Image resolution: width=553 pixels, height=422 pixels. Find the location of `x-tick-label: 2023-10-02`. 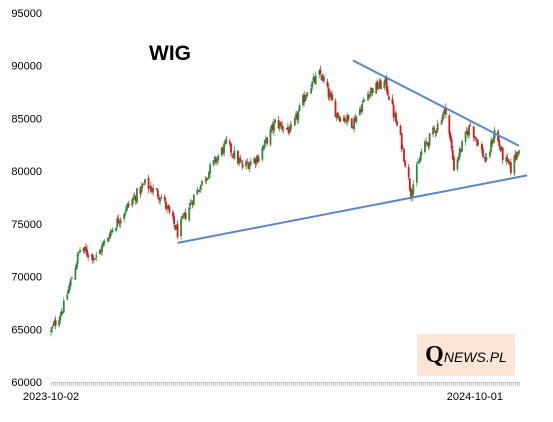

x-tick-label: 2023-10-02 is located at coordinates (51, 397).